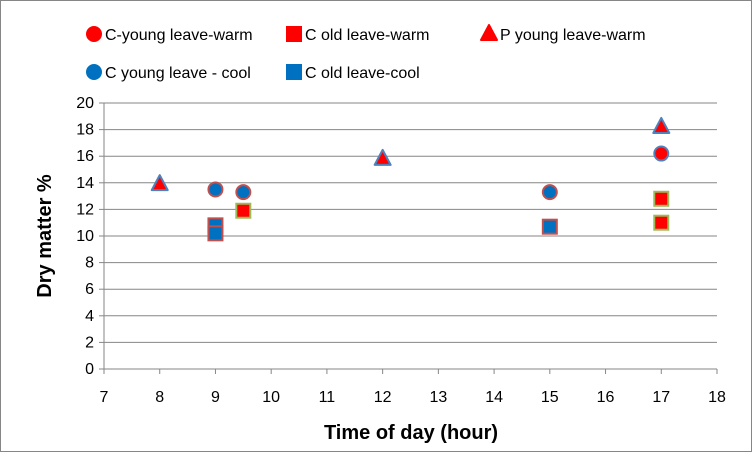 The image size is (752, 452). What do you see at coordinates (215, 397) in the screenshot?
I see `x-tick-label: 9` at bounding box center [215, 397].